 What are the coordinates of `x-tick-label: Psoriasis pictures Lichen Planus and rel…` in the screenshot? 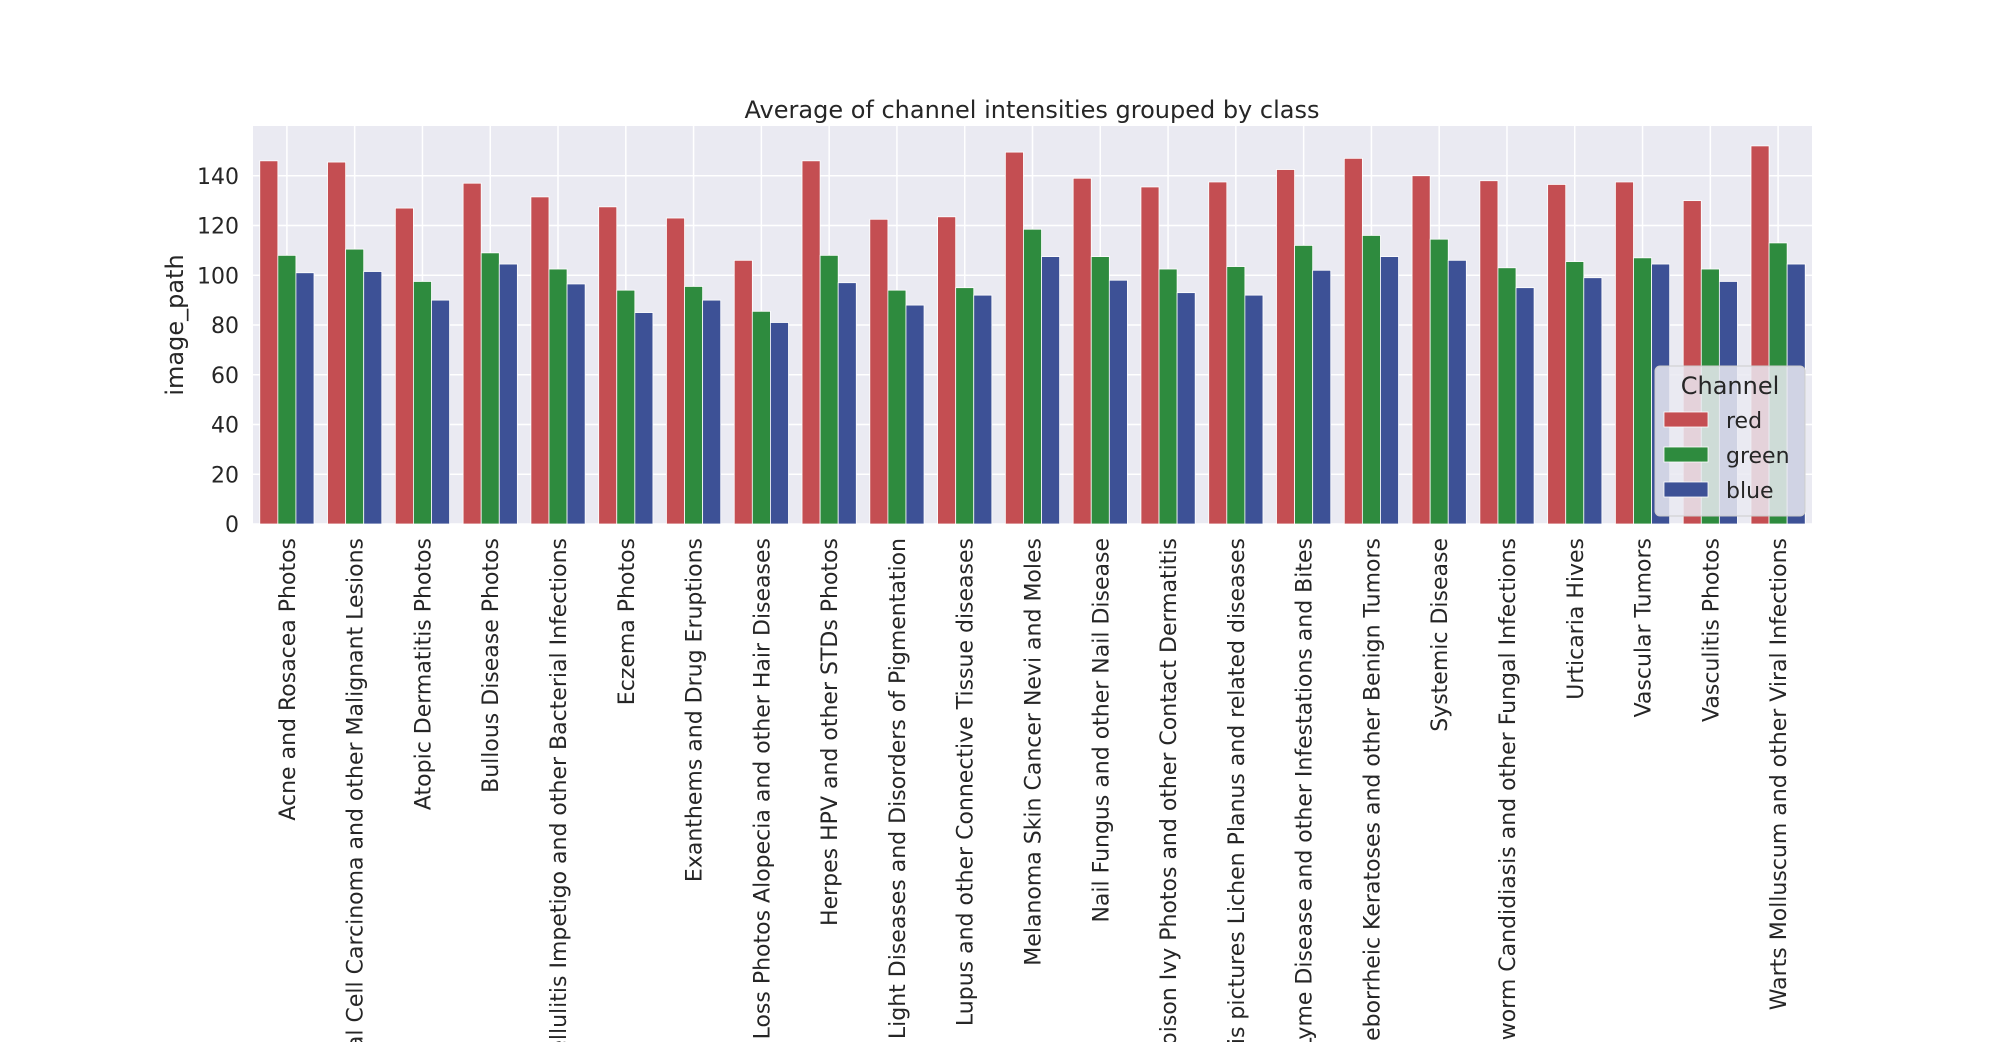 It's located at (1237, 790).